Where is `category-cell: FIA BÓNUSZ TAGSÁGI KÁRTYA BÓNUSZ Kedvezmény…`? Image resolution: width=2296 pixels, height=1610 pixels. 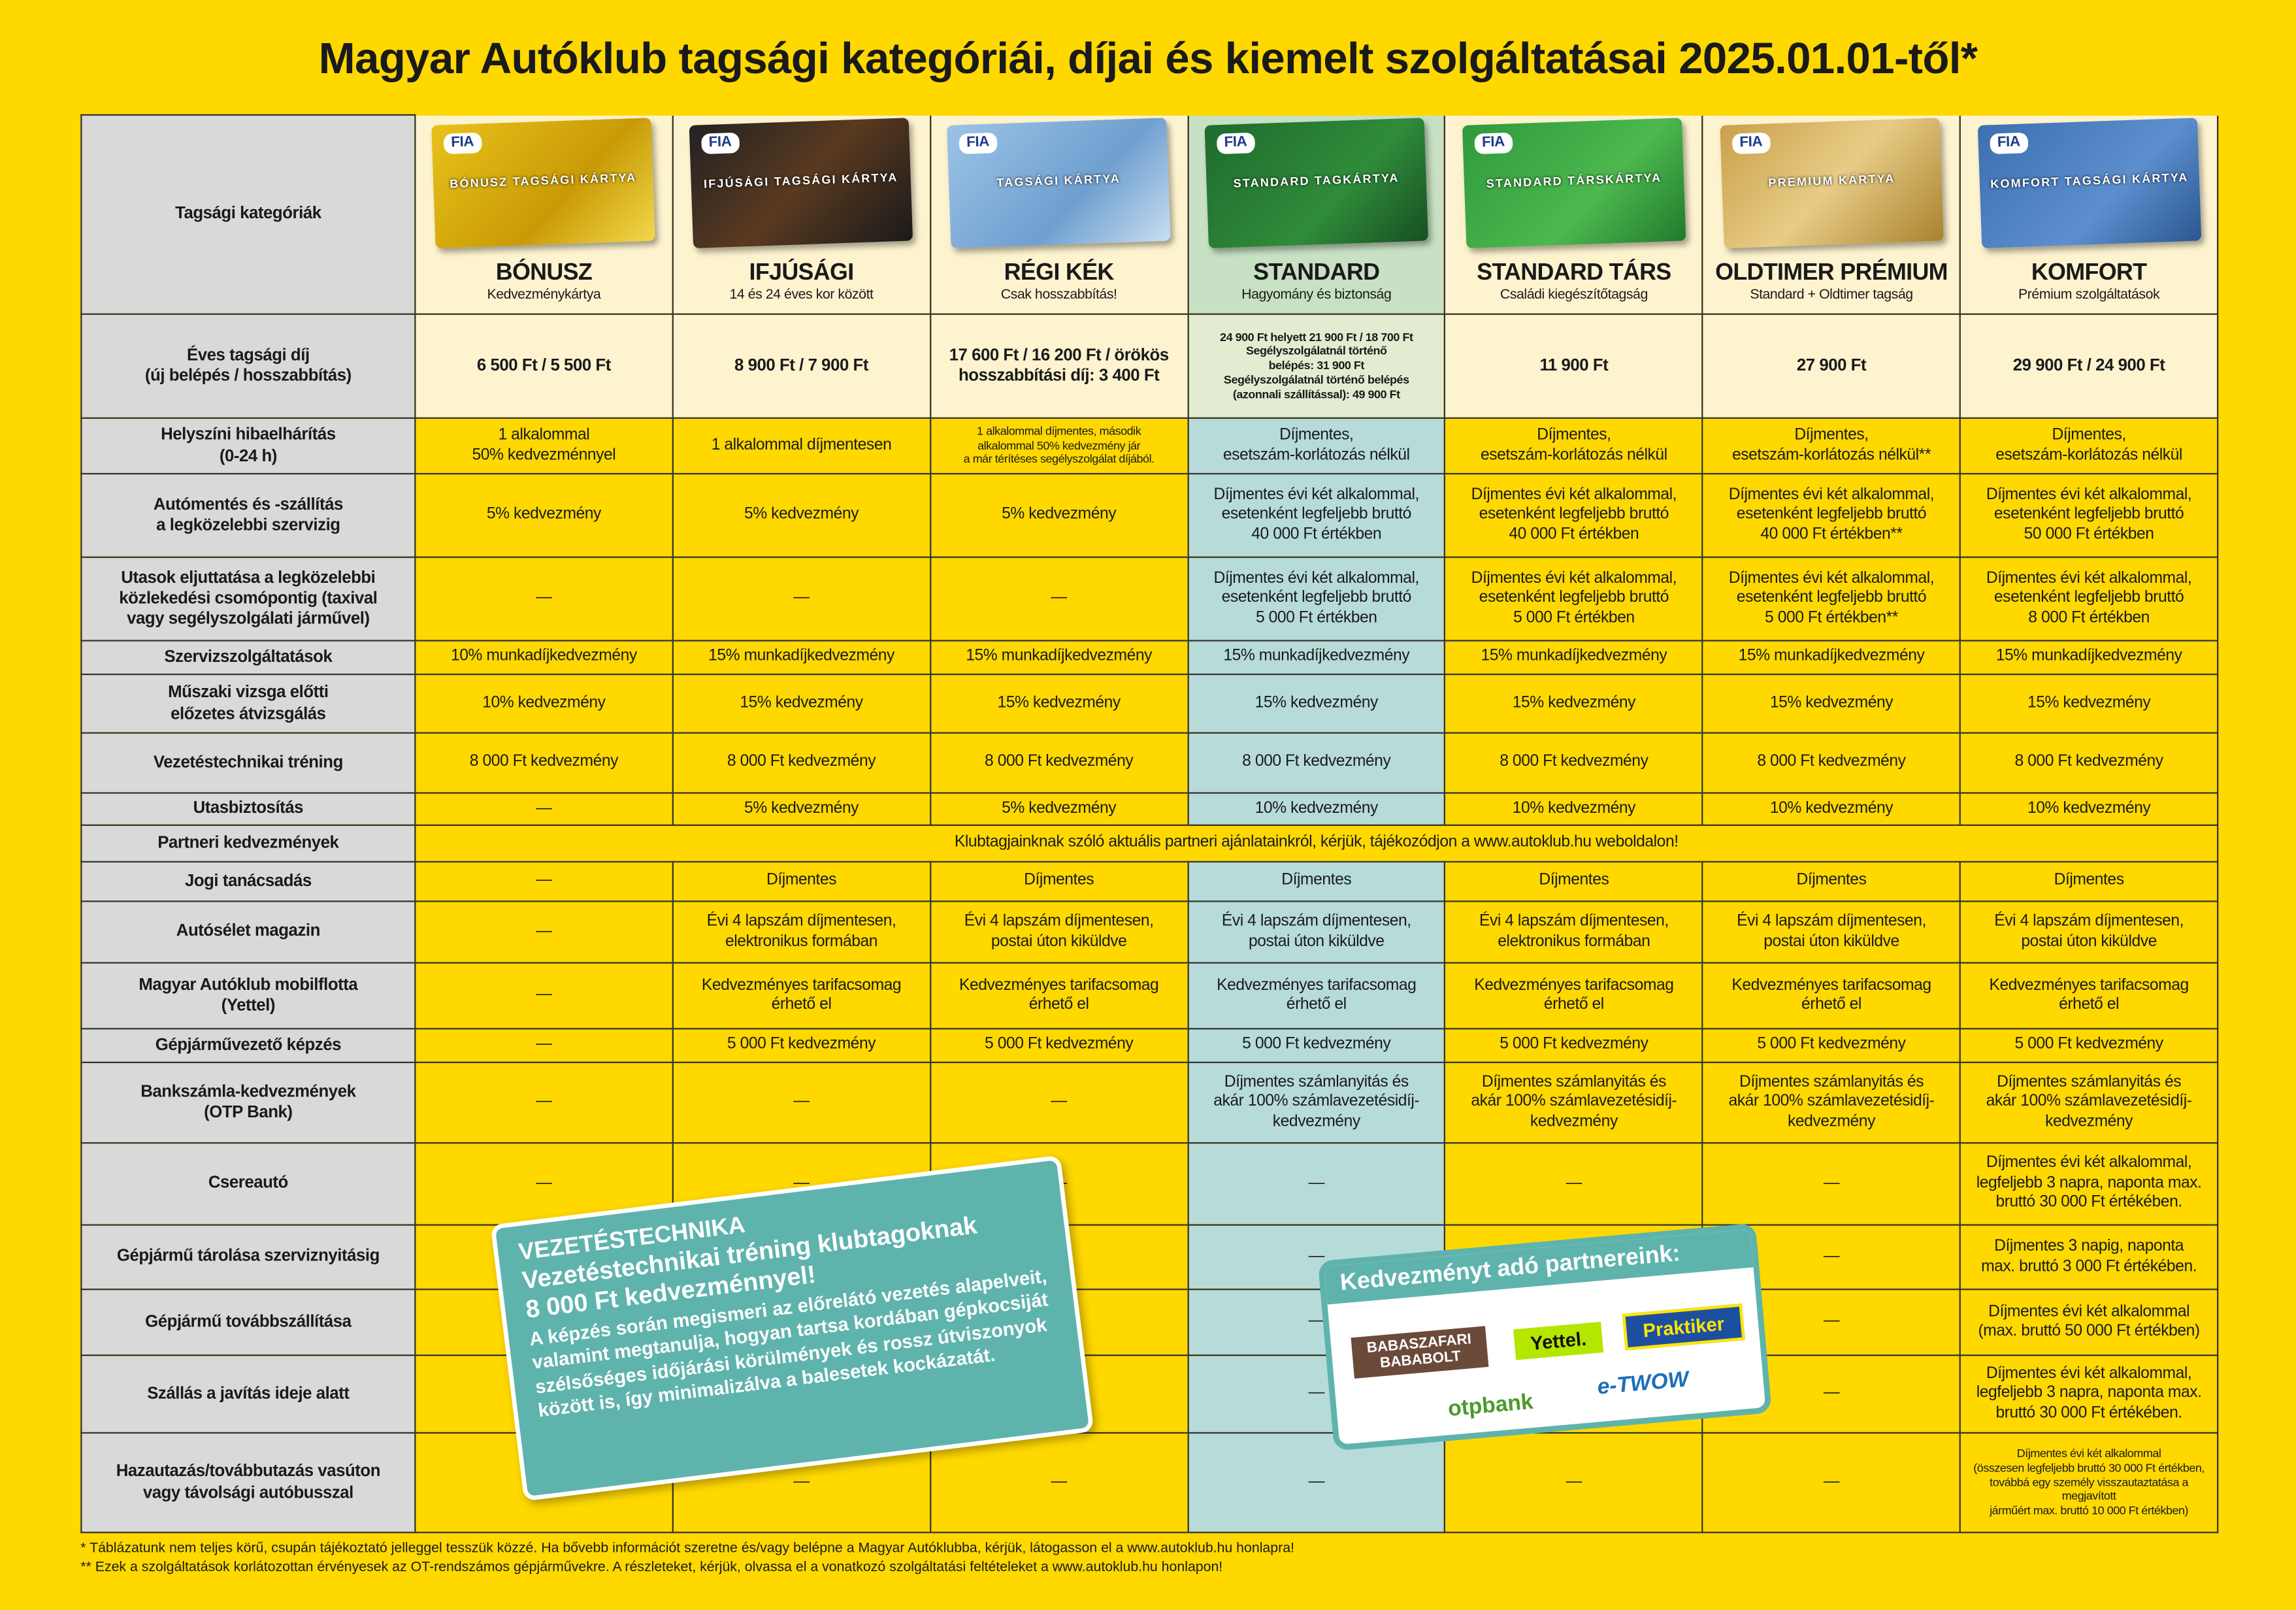 category-cell: FIA BÓNUSZ TAGSÁGI KÁRTYA BÓNUSZ Kedvezmény… is located at coordinates (544, 214).